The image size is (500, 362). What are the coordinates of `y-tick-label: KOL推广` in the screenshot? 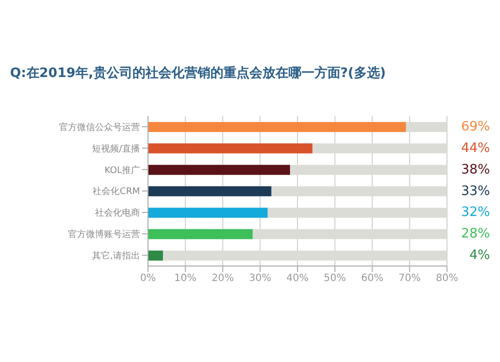 It's located at (122, 170).